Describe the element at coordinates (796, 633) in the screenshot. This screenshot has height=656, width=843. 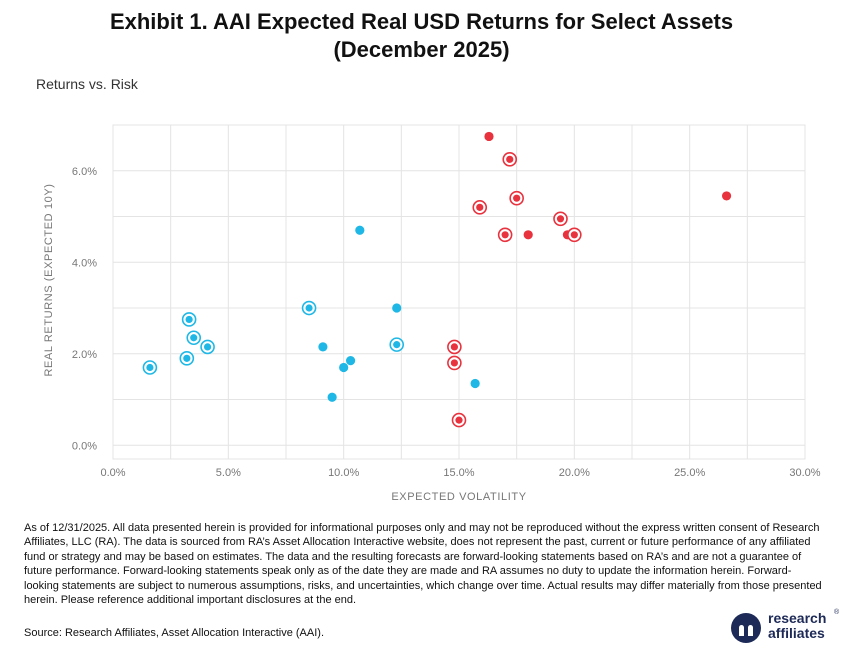
I see `logo-line-2: affiliates` at that location.